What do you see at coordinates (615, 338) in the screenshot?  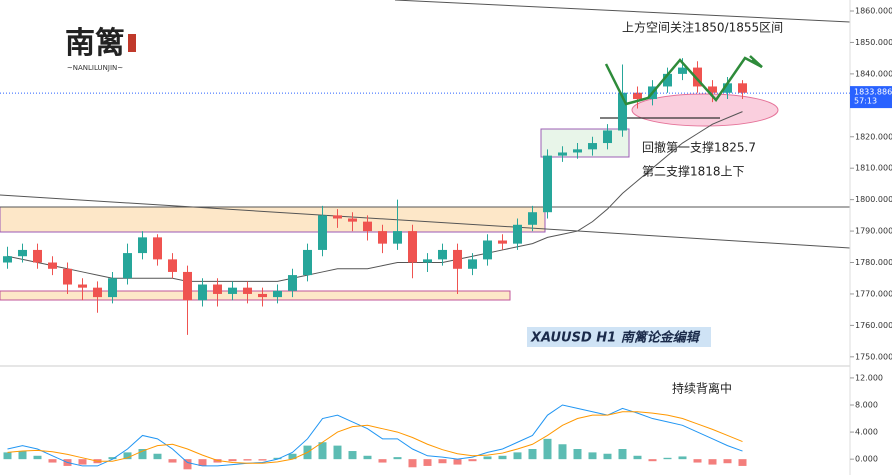 I see `annotation: XAUUSD H1 南篱论金编辑` at bounding box center [615, 338].